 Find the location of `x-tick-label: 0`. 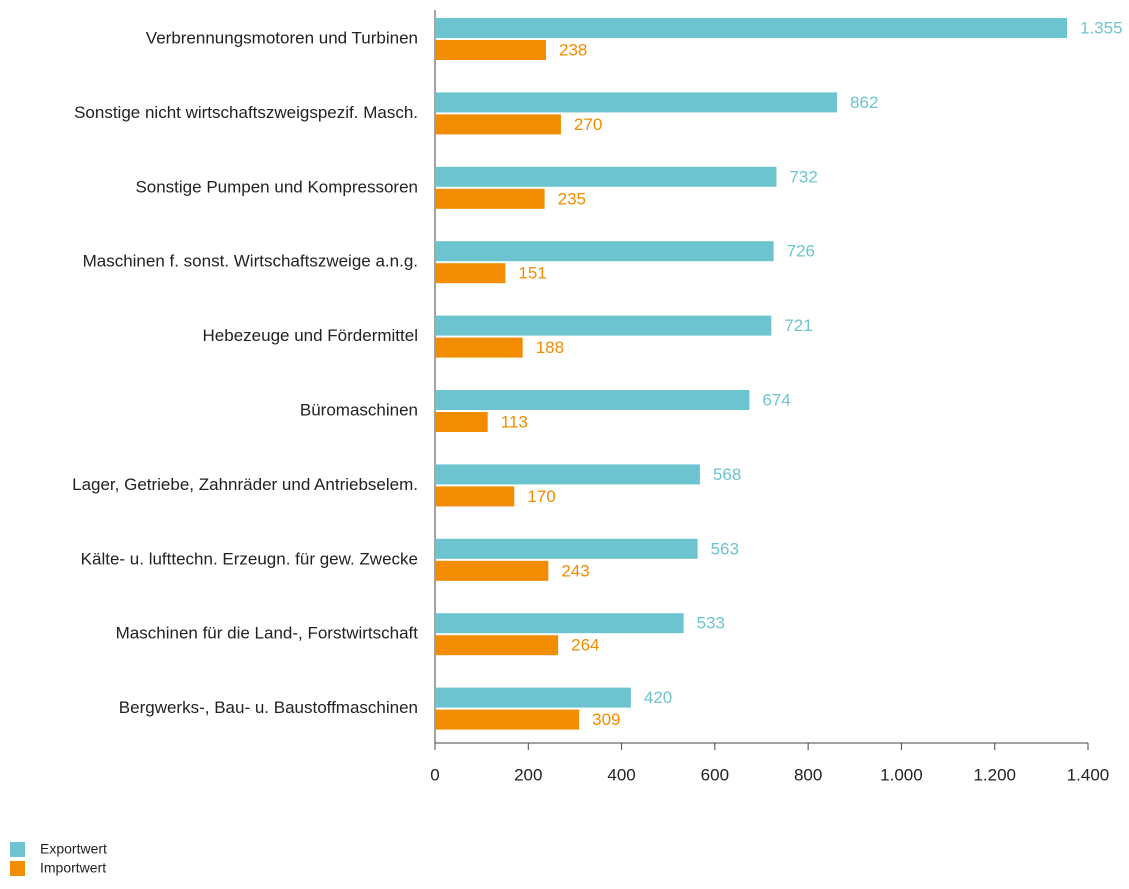

x-tick-label: 0 is located at coordinates (434, 774).